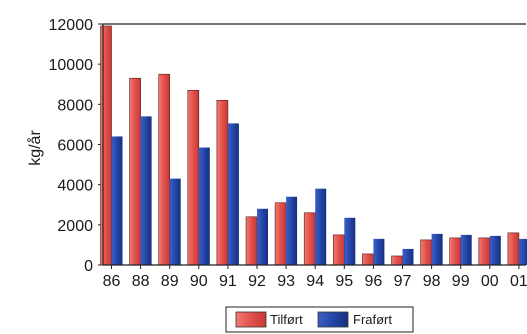 The width and height of the screenshot is (527, 334). What do you see at coordinates (403, 281) in the screenshot?
I see `x-tick-label-97: 97` at bounding box center [403, 281].